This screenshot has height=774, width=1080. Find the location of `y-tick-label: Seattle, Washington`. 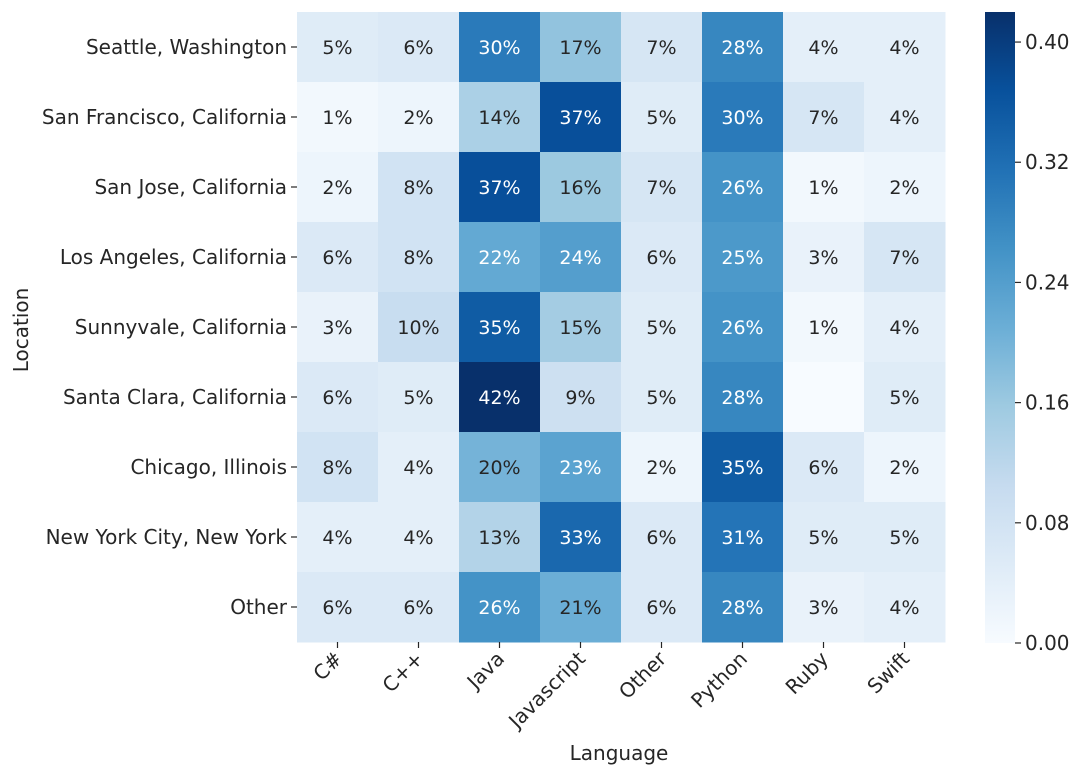

y-tick-label: Seattle, Washington is located at coordinates (186, 47).